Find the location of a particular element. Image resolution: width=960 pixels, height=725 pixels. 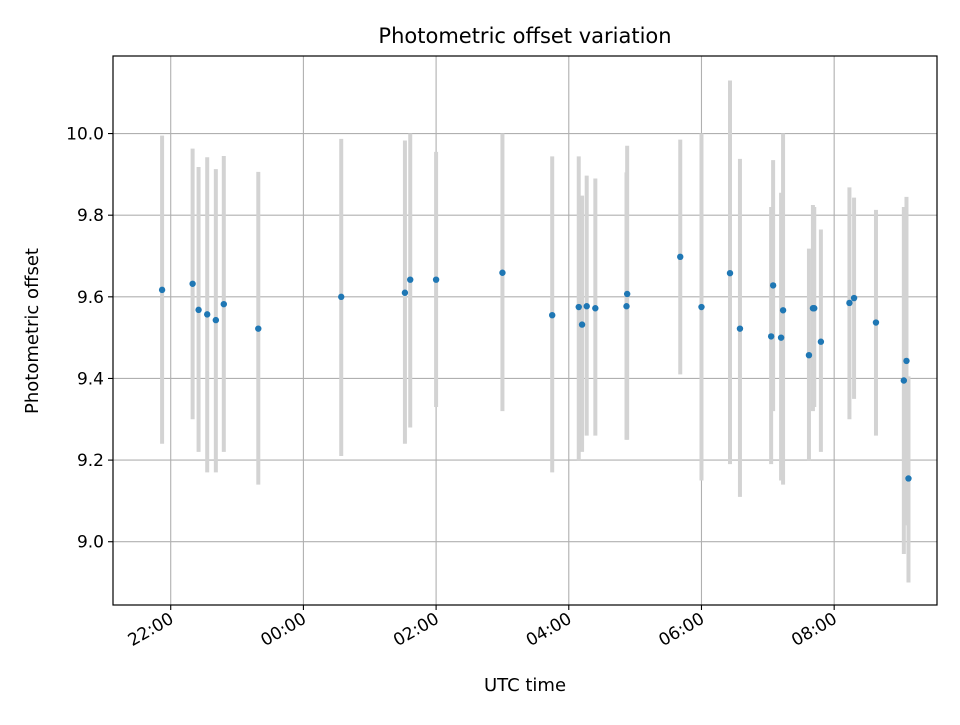

y-axis-label: Photometric offset is located at coordinates (32, 331).